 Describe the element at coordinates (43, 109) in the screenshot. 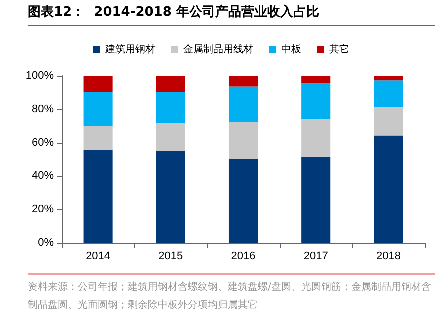

I see `y-tick-label: 80%` at that location.